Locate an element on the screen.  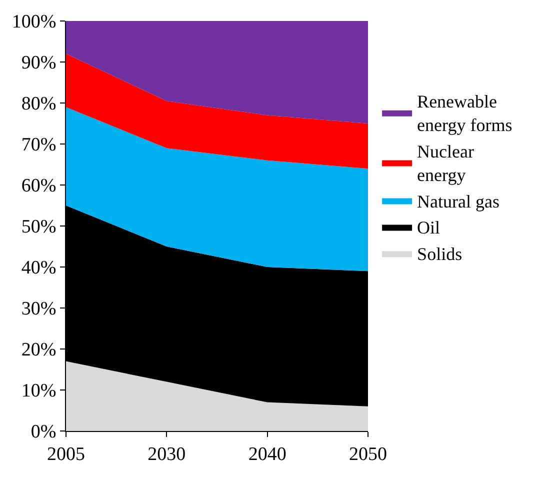
y-tick-label: 60% is located at coordinates (38, 186).